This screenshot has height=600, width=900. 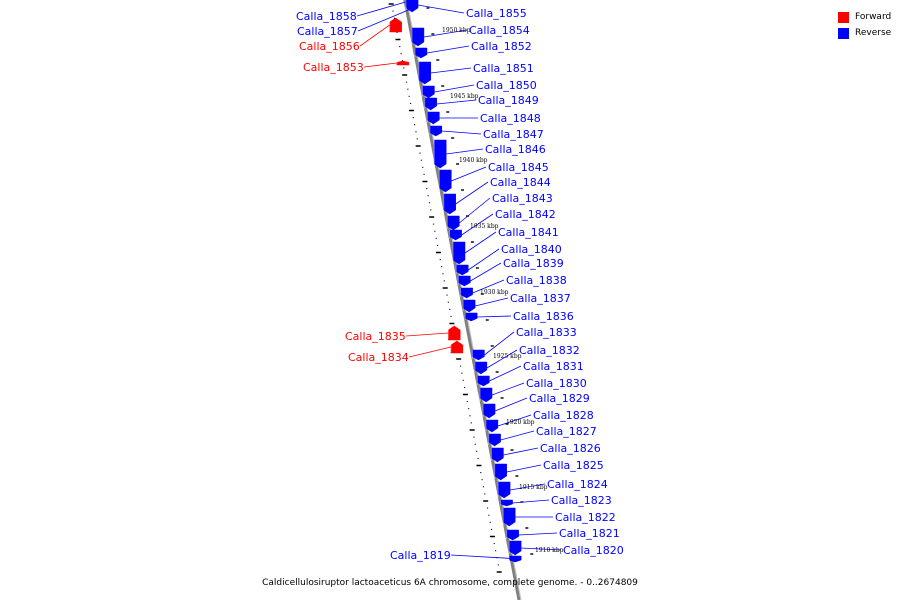 What do you see at coordinates (525, 214) in the screenshot?
I see `gene-label-calla-1842: Calla_1842` at bounding box center [525, 214].